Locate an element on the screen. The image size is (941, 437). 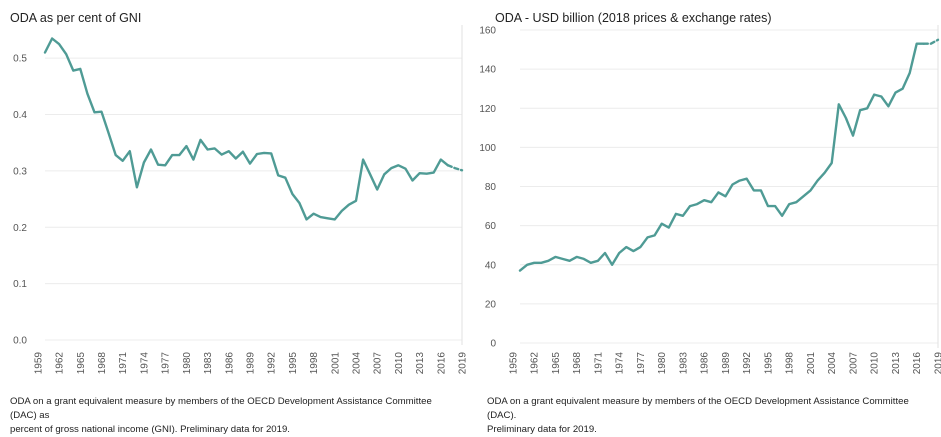
y-tick-label: 160 is located at coordinates (487, 31).